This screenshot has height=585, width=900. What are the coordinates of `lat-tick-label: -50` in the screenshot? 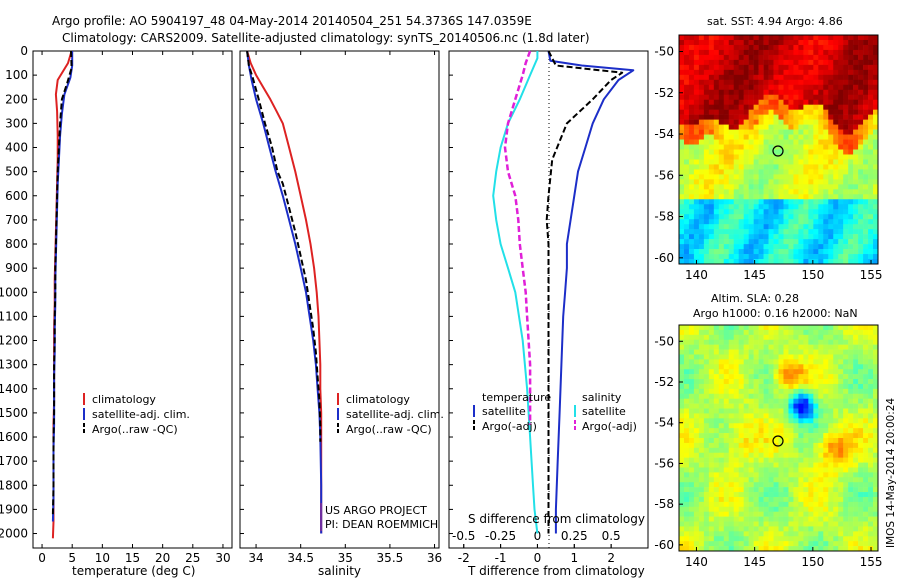 It's located at (664, 341).